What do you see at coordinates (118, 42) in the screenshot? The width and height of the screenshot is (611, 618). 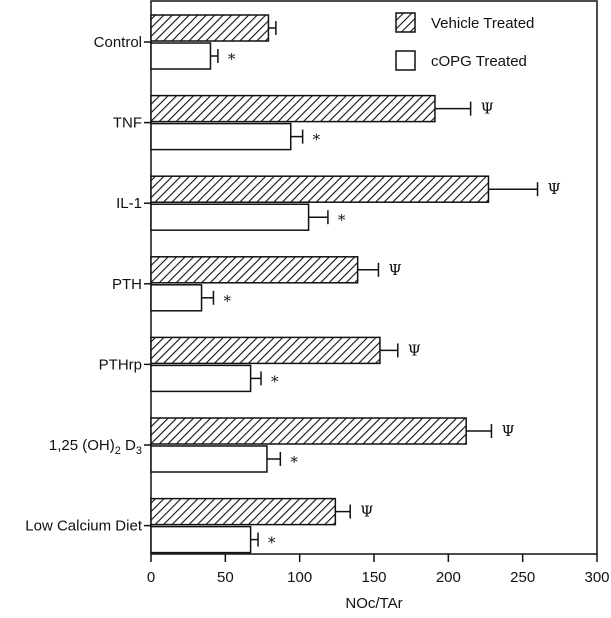 I see `y-tick-label: Control` at bounding box center [118, 42].